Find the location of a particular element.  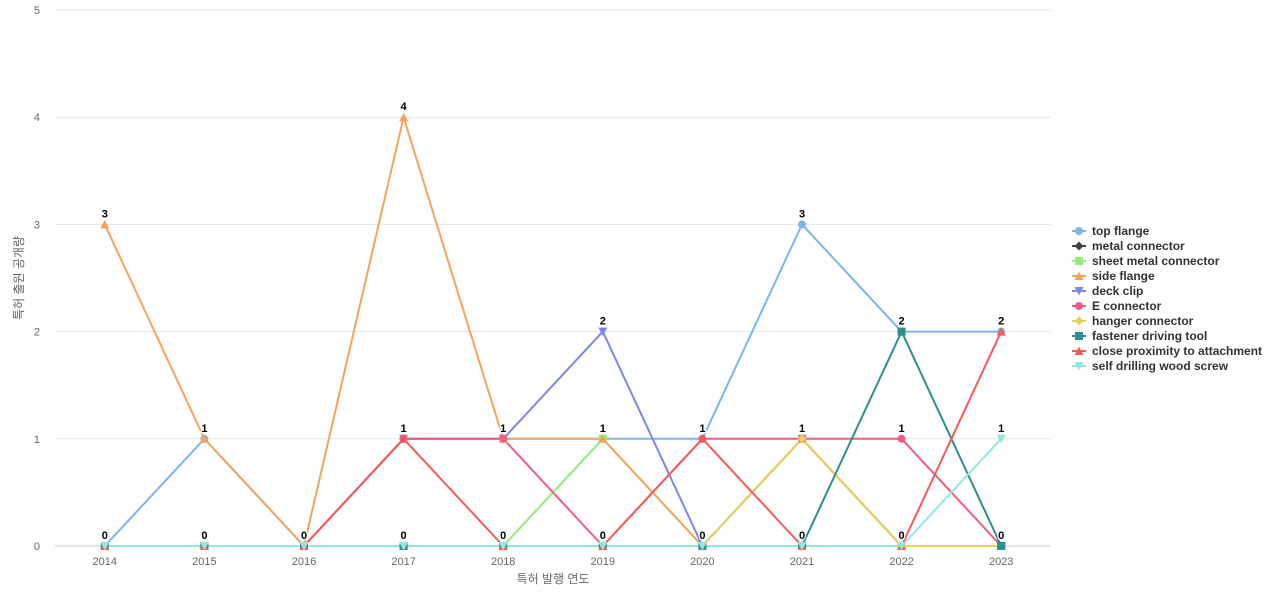

legend-label: fastener driving tool is located at coordinates (1149, 336).